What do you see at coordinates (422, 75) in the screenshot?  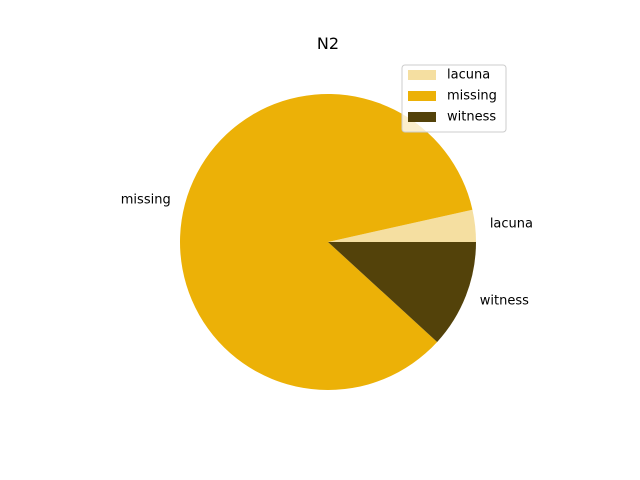 I see `legend-swatch-lacuna` at bounding box center [422, 75].